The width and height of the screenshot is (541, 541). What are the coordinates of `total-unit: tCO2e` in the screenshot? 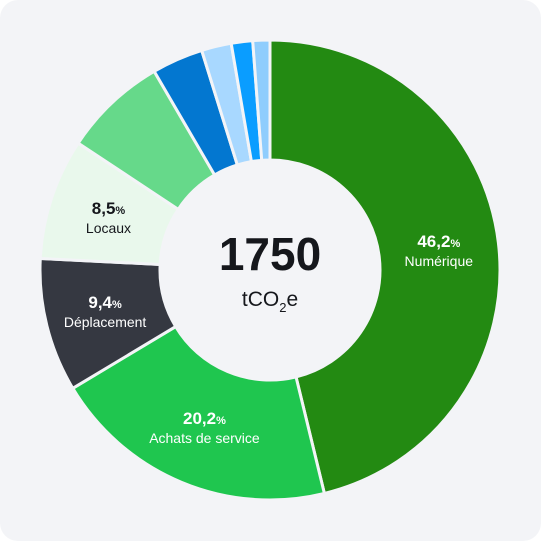 It's located at (270, 301).